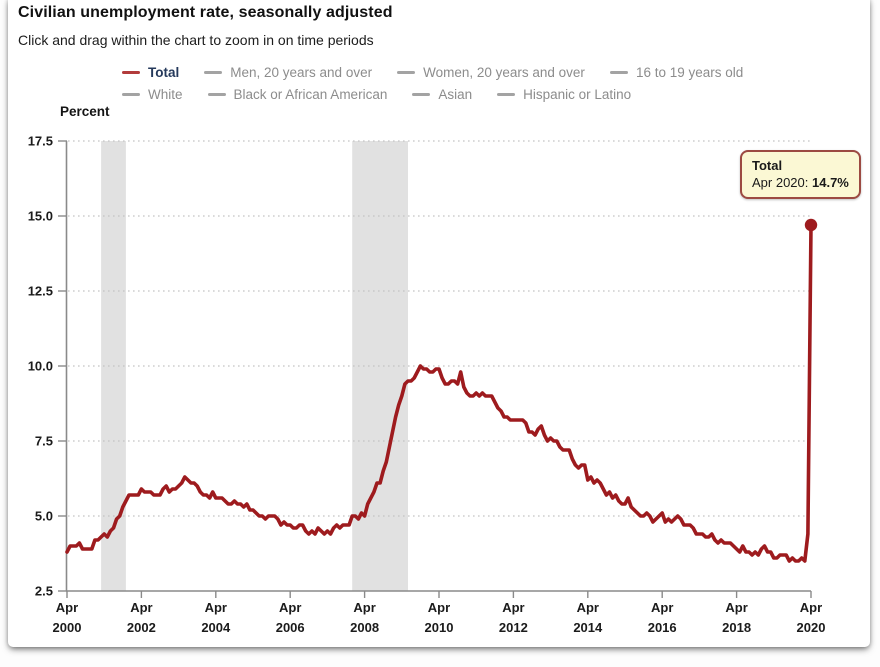 The image size is (880, 667). Describe the element at coordinates (301, 72) in the screenshot. I see `legend-item-label: Men, 20 years and over` at that location.